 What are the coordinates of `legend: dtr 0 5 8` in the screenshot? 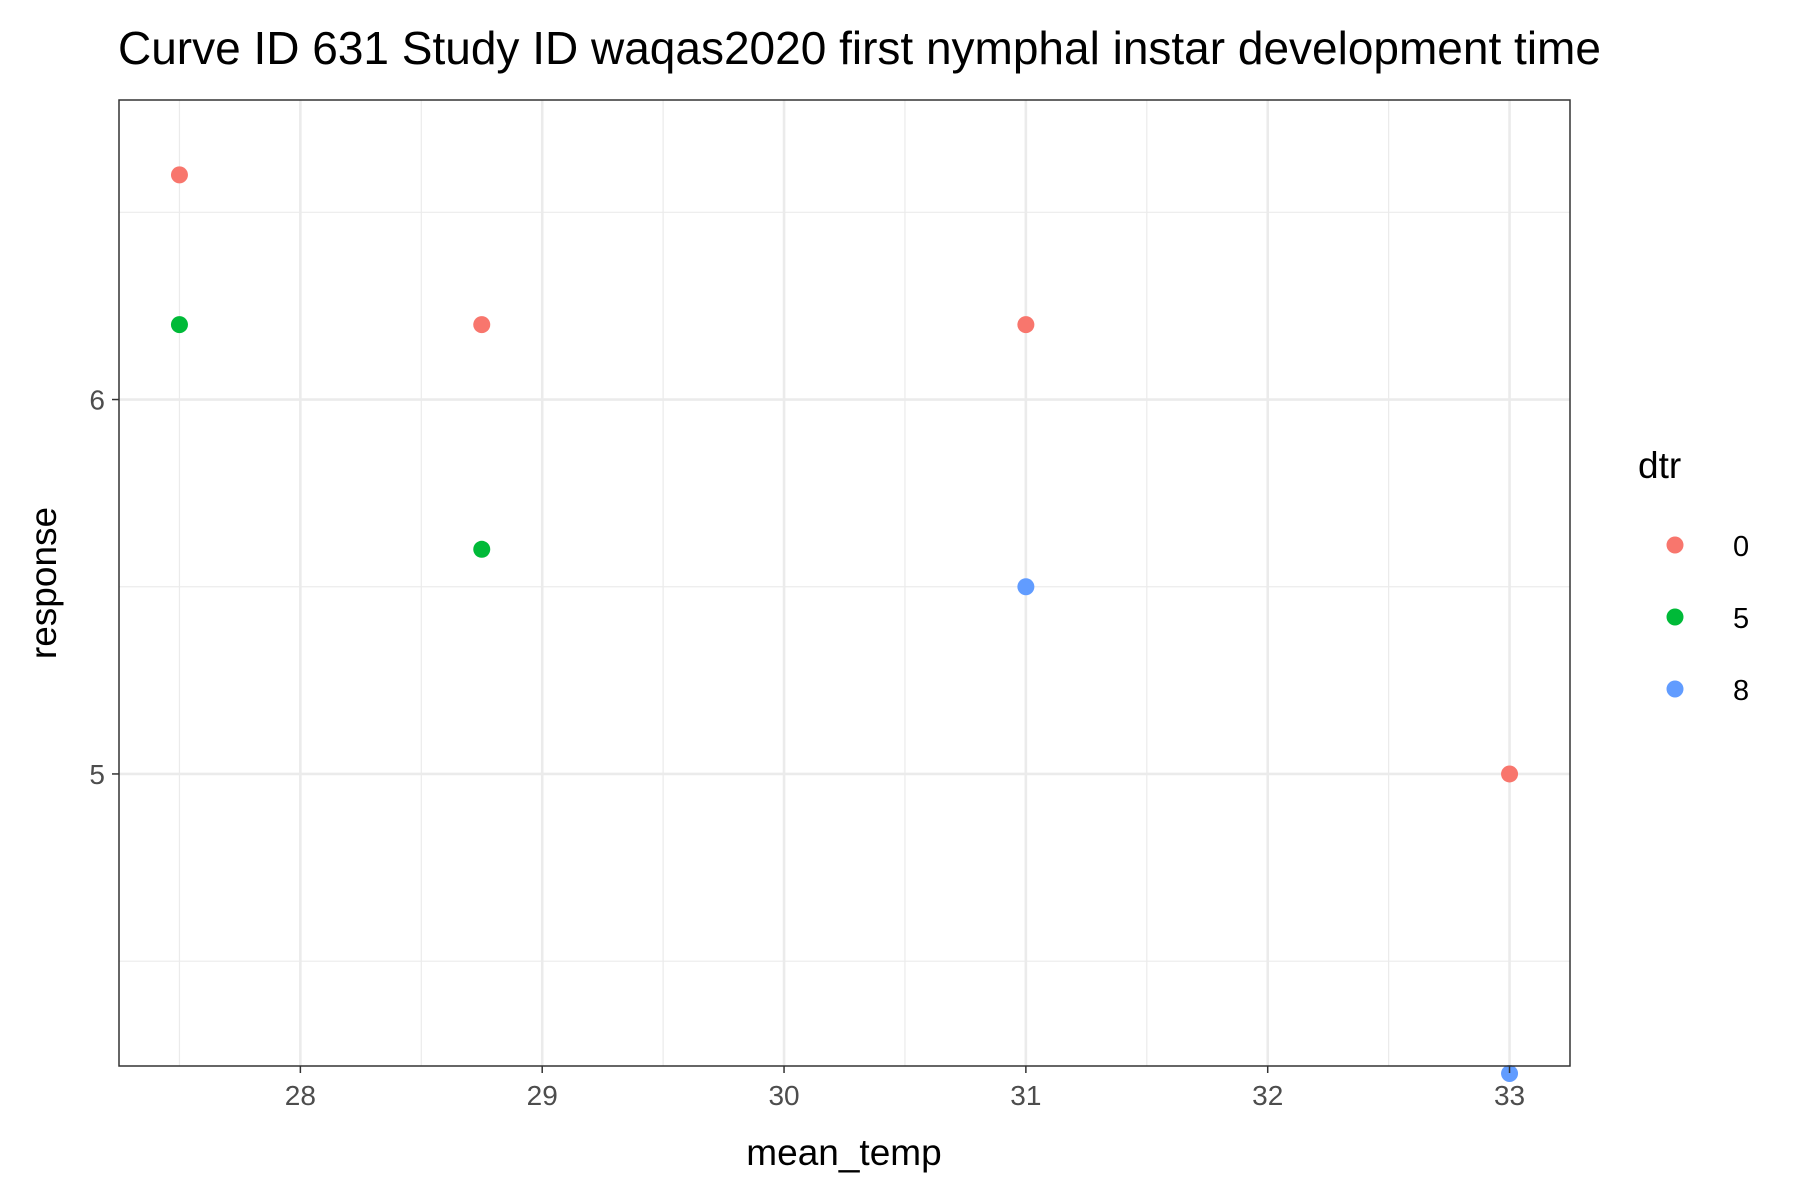 It's located at (1693, 576).